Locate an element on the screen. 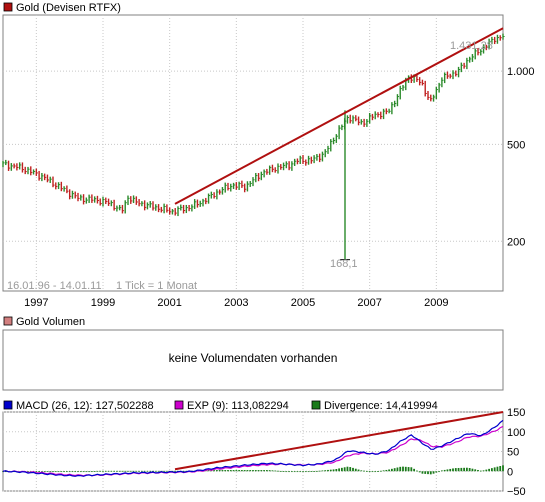  volume-plot-frame is located at coordinates (253, 360).